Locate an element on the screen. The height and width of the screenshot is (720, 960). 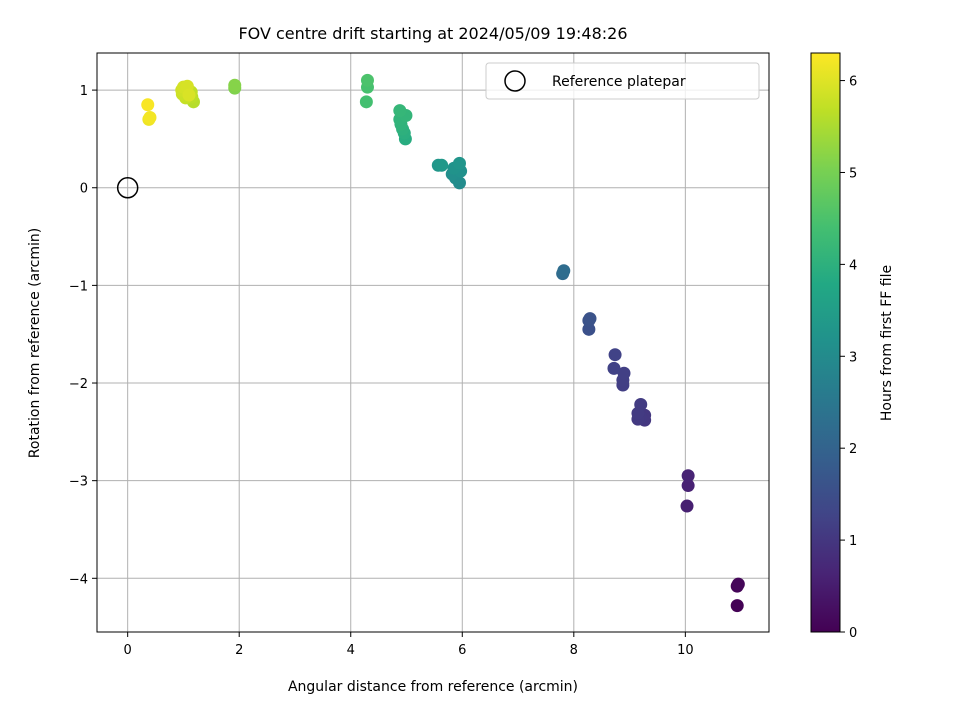
x-tick-label: 8 is located at coordinates (574, 650).